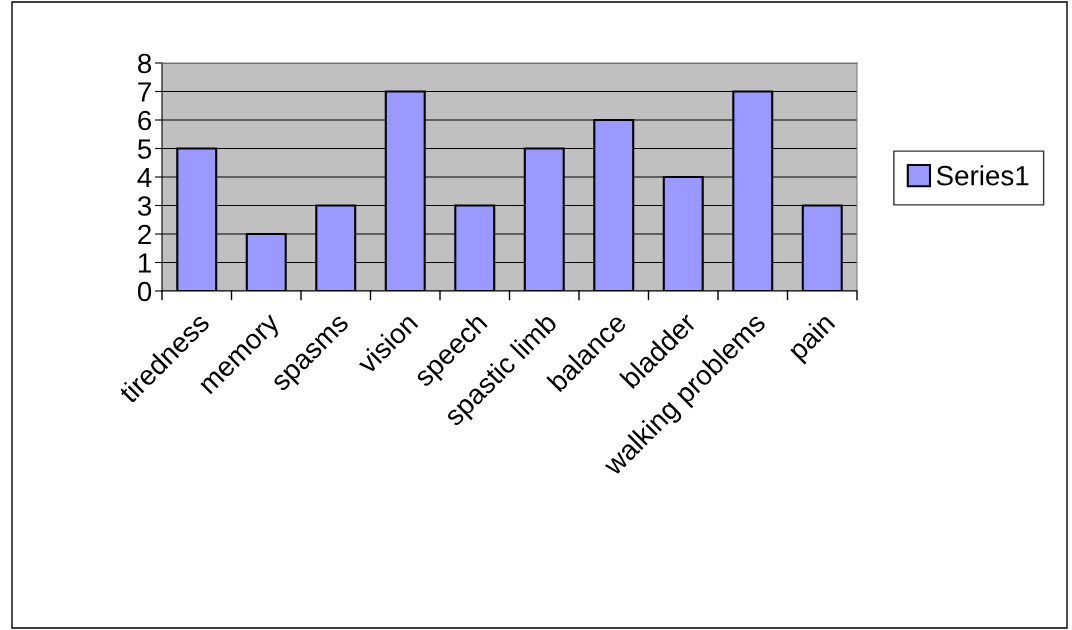 The height and width of the screenshot is (630, 1072). I want to click on y-tick-label: 2, so click(144, 234).